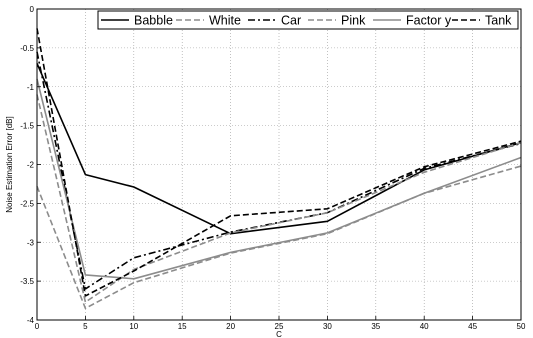  I want to click on legend: Babble White Car Pink Factor y Tank, so click(308, 20).